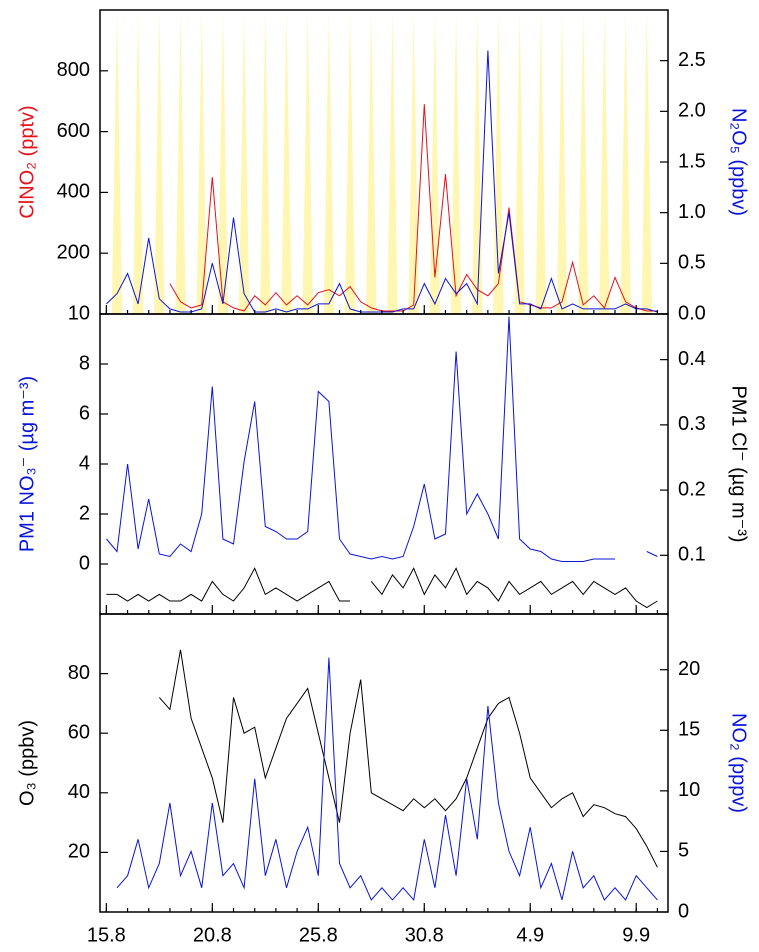  I want to click on y-tick-label: 40, so click(79, 792).